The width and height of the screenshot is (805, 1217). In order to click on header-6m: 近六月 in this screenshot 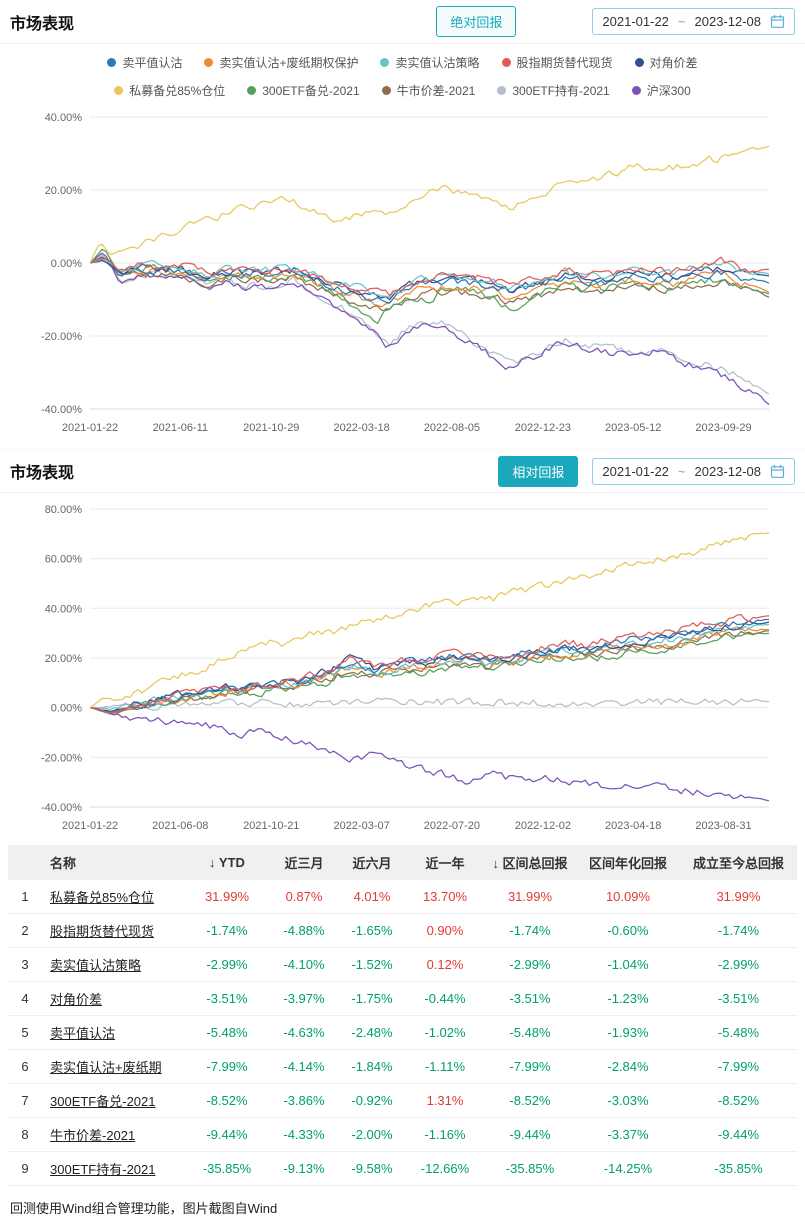, I will do `click(372, 862)`.